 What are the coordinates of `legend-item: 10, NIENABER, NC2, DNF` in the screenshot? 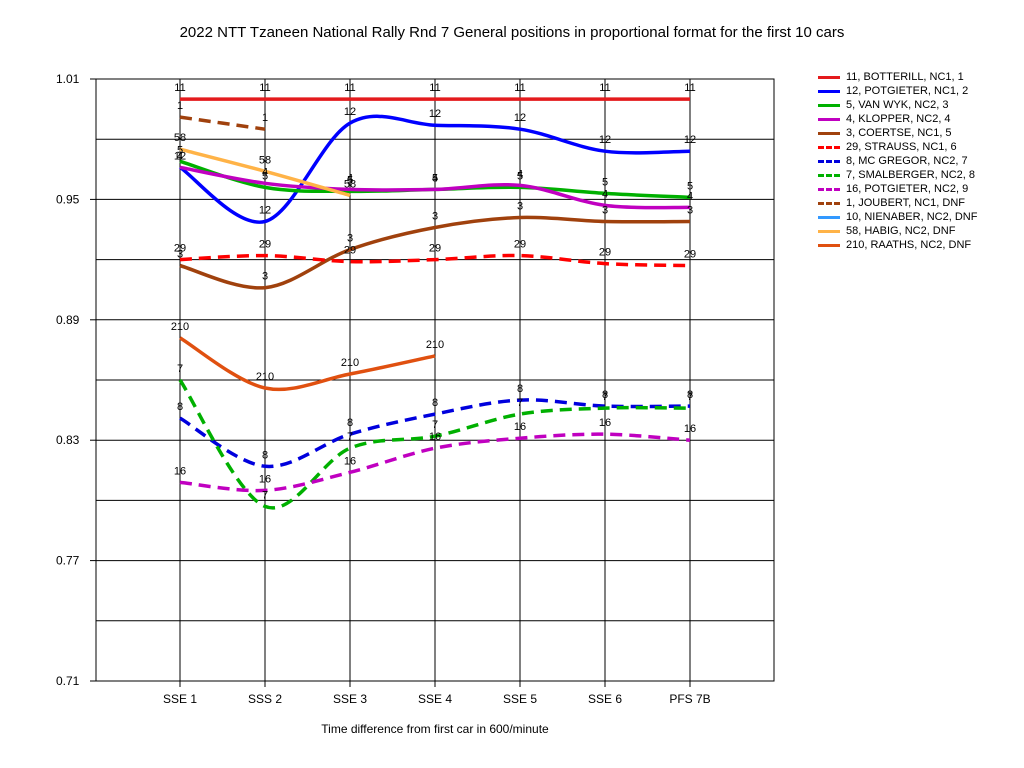 It's located at (897, 217).